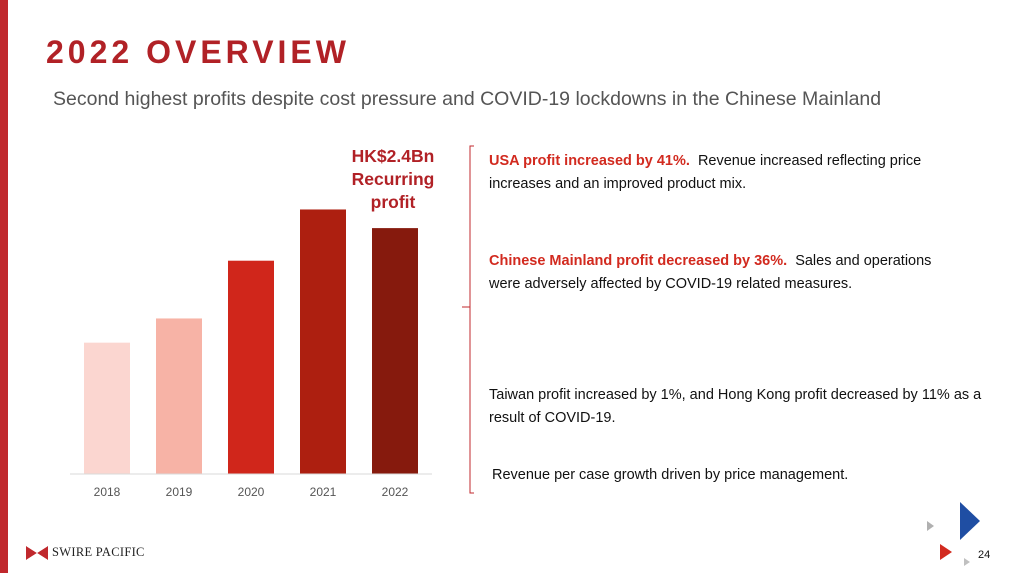 This screenshot has width=1024, height=573. What do you see at coordinates (107, 408) in the screenshot?
I see `bar-2018` at bounding box center [107, 408].